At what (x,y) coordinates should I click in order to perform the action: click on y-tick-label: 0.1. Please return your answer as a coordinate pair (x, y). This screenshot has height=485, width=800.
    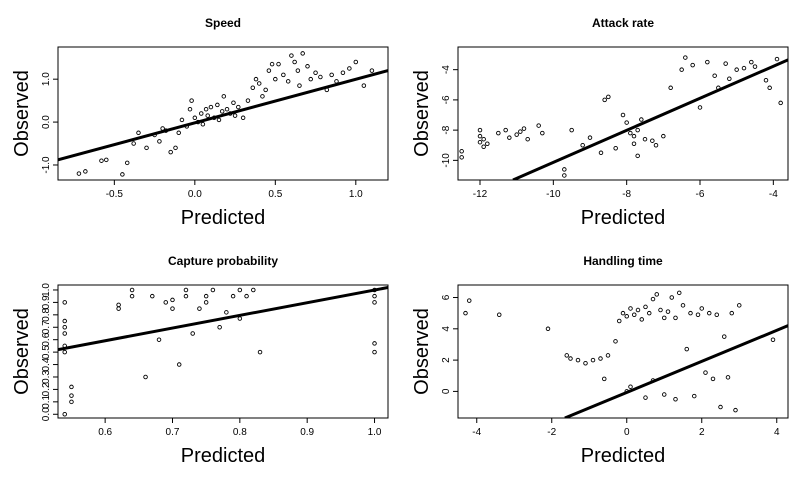
    Looking at the image, I should click on (46, 401).